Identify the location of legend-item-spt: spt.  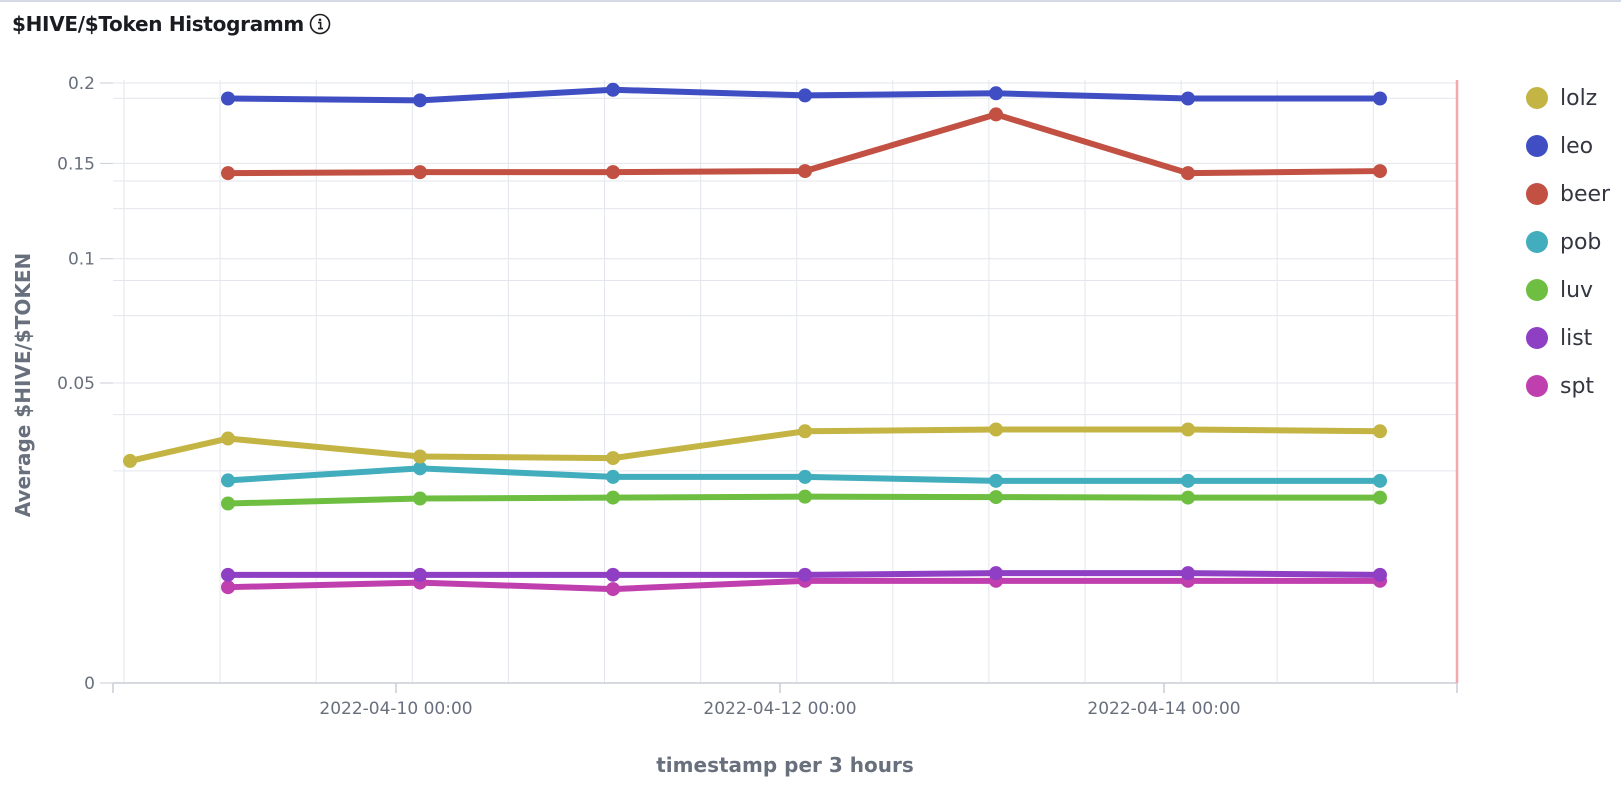
(1568, 386).